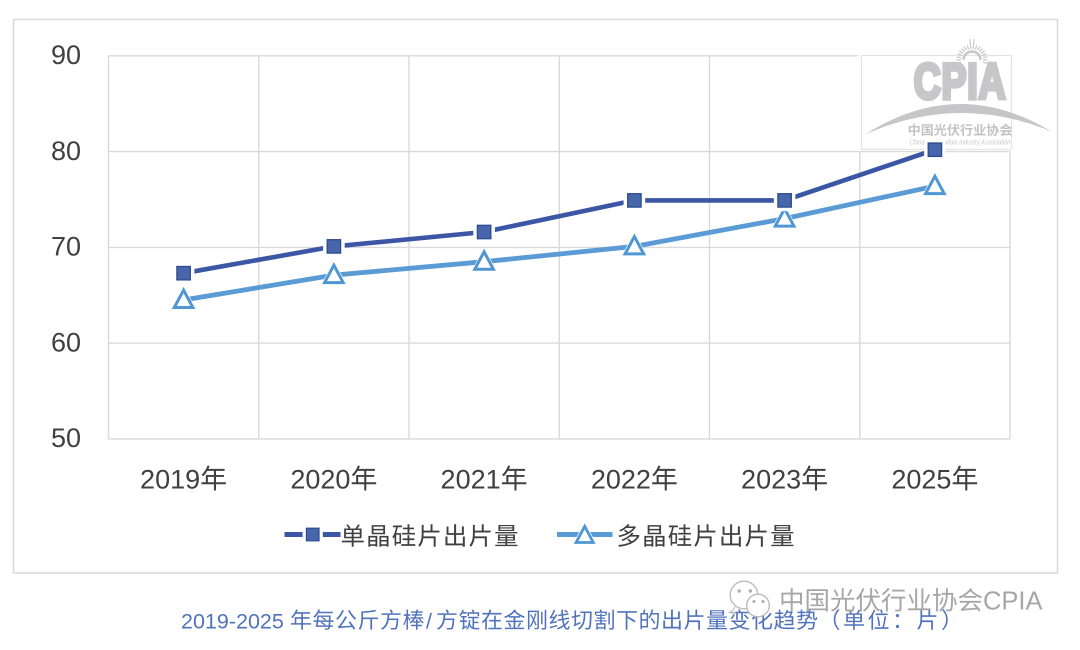 The width and height of the screenshot is (1080, 650). Describe the element at coordinates (66, 151) in the screenshot. I see `svg-text: 80` at that location.